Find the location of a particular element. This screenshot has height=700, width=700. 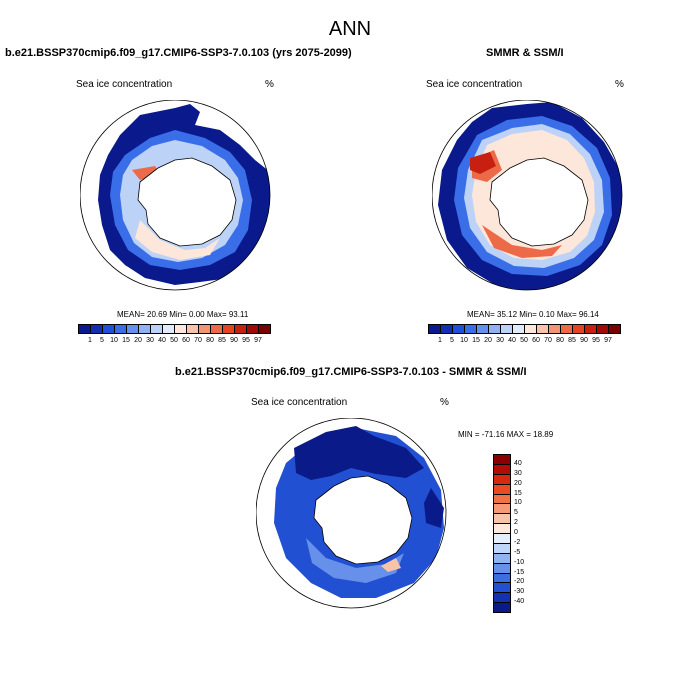

left-colorbar-cell is located at coordinates (264, 329).